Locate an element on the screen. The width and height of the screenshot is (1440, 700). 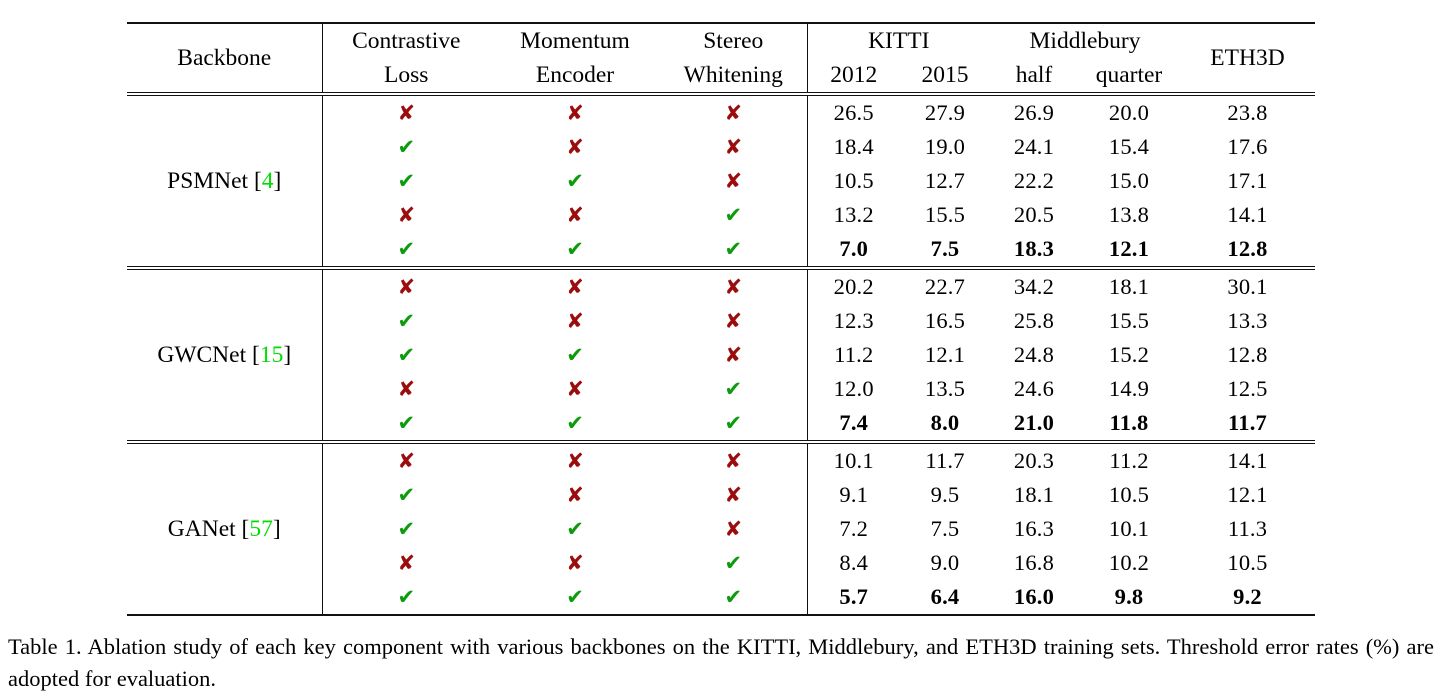
backbone-label: GWCNet [15] is located at coordinates (224, 354).